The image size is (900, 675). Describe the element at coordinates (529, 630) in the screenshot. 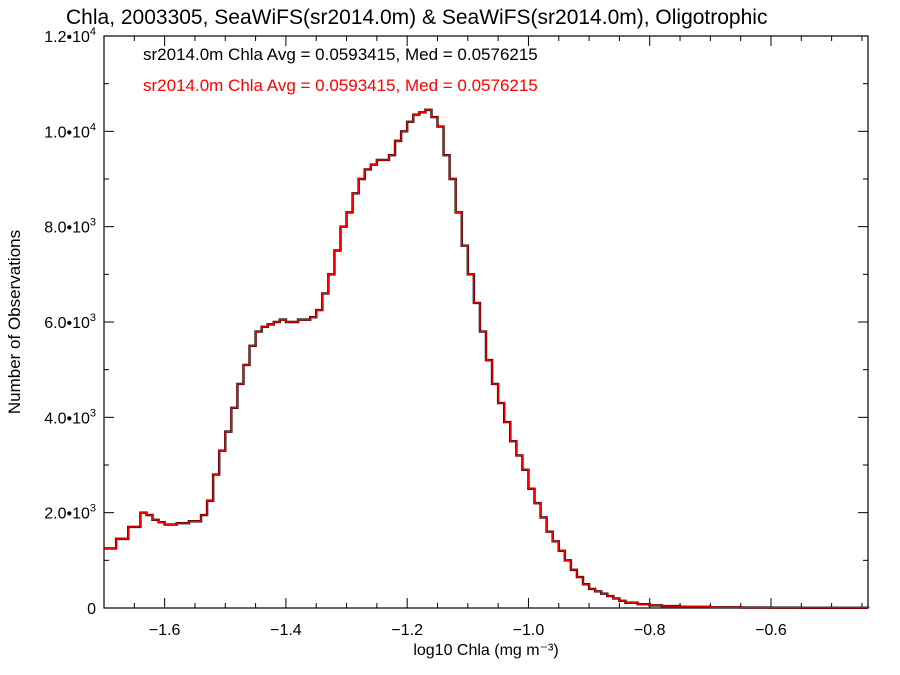

I see `x-tick-label: −1.0` at that location.